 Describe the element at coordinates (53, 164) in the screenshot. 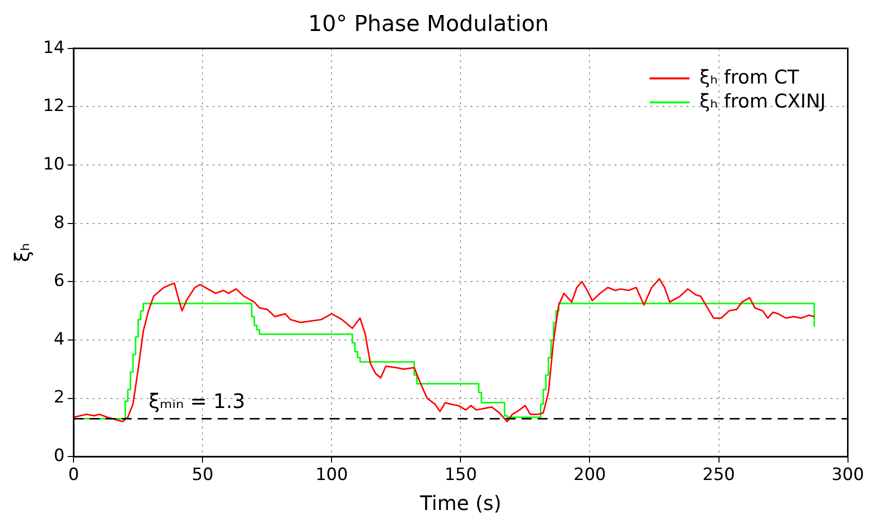

I see `y-tick-label: 10` at that location.